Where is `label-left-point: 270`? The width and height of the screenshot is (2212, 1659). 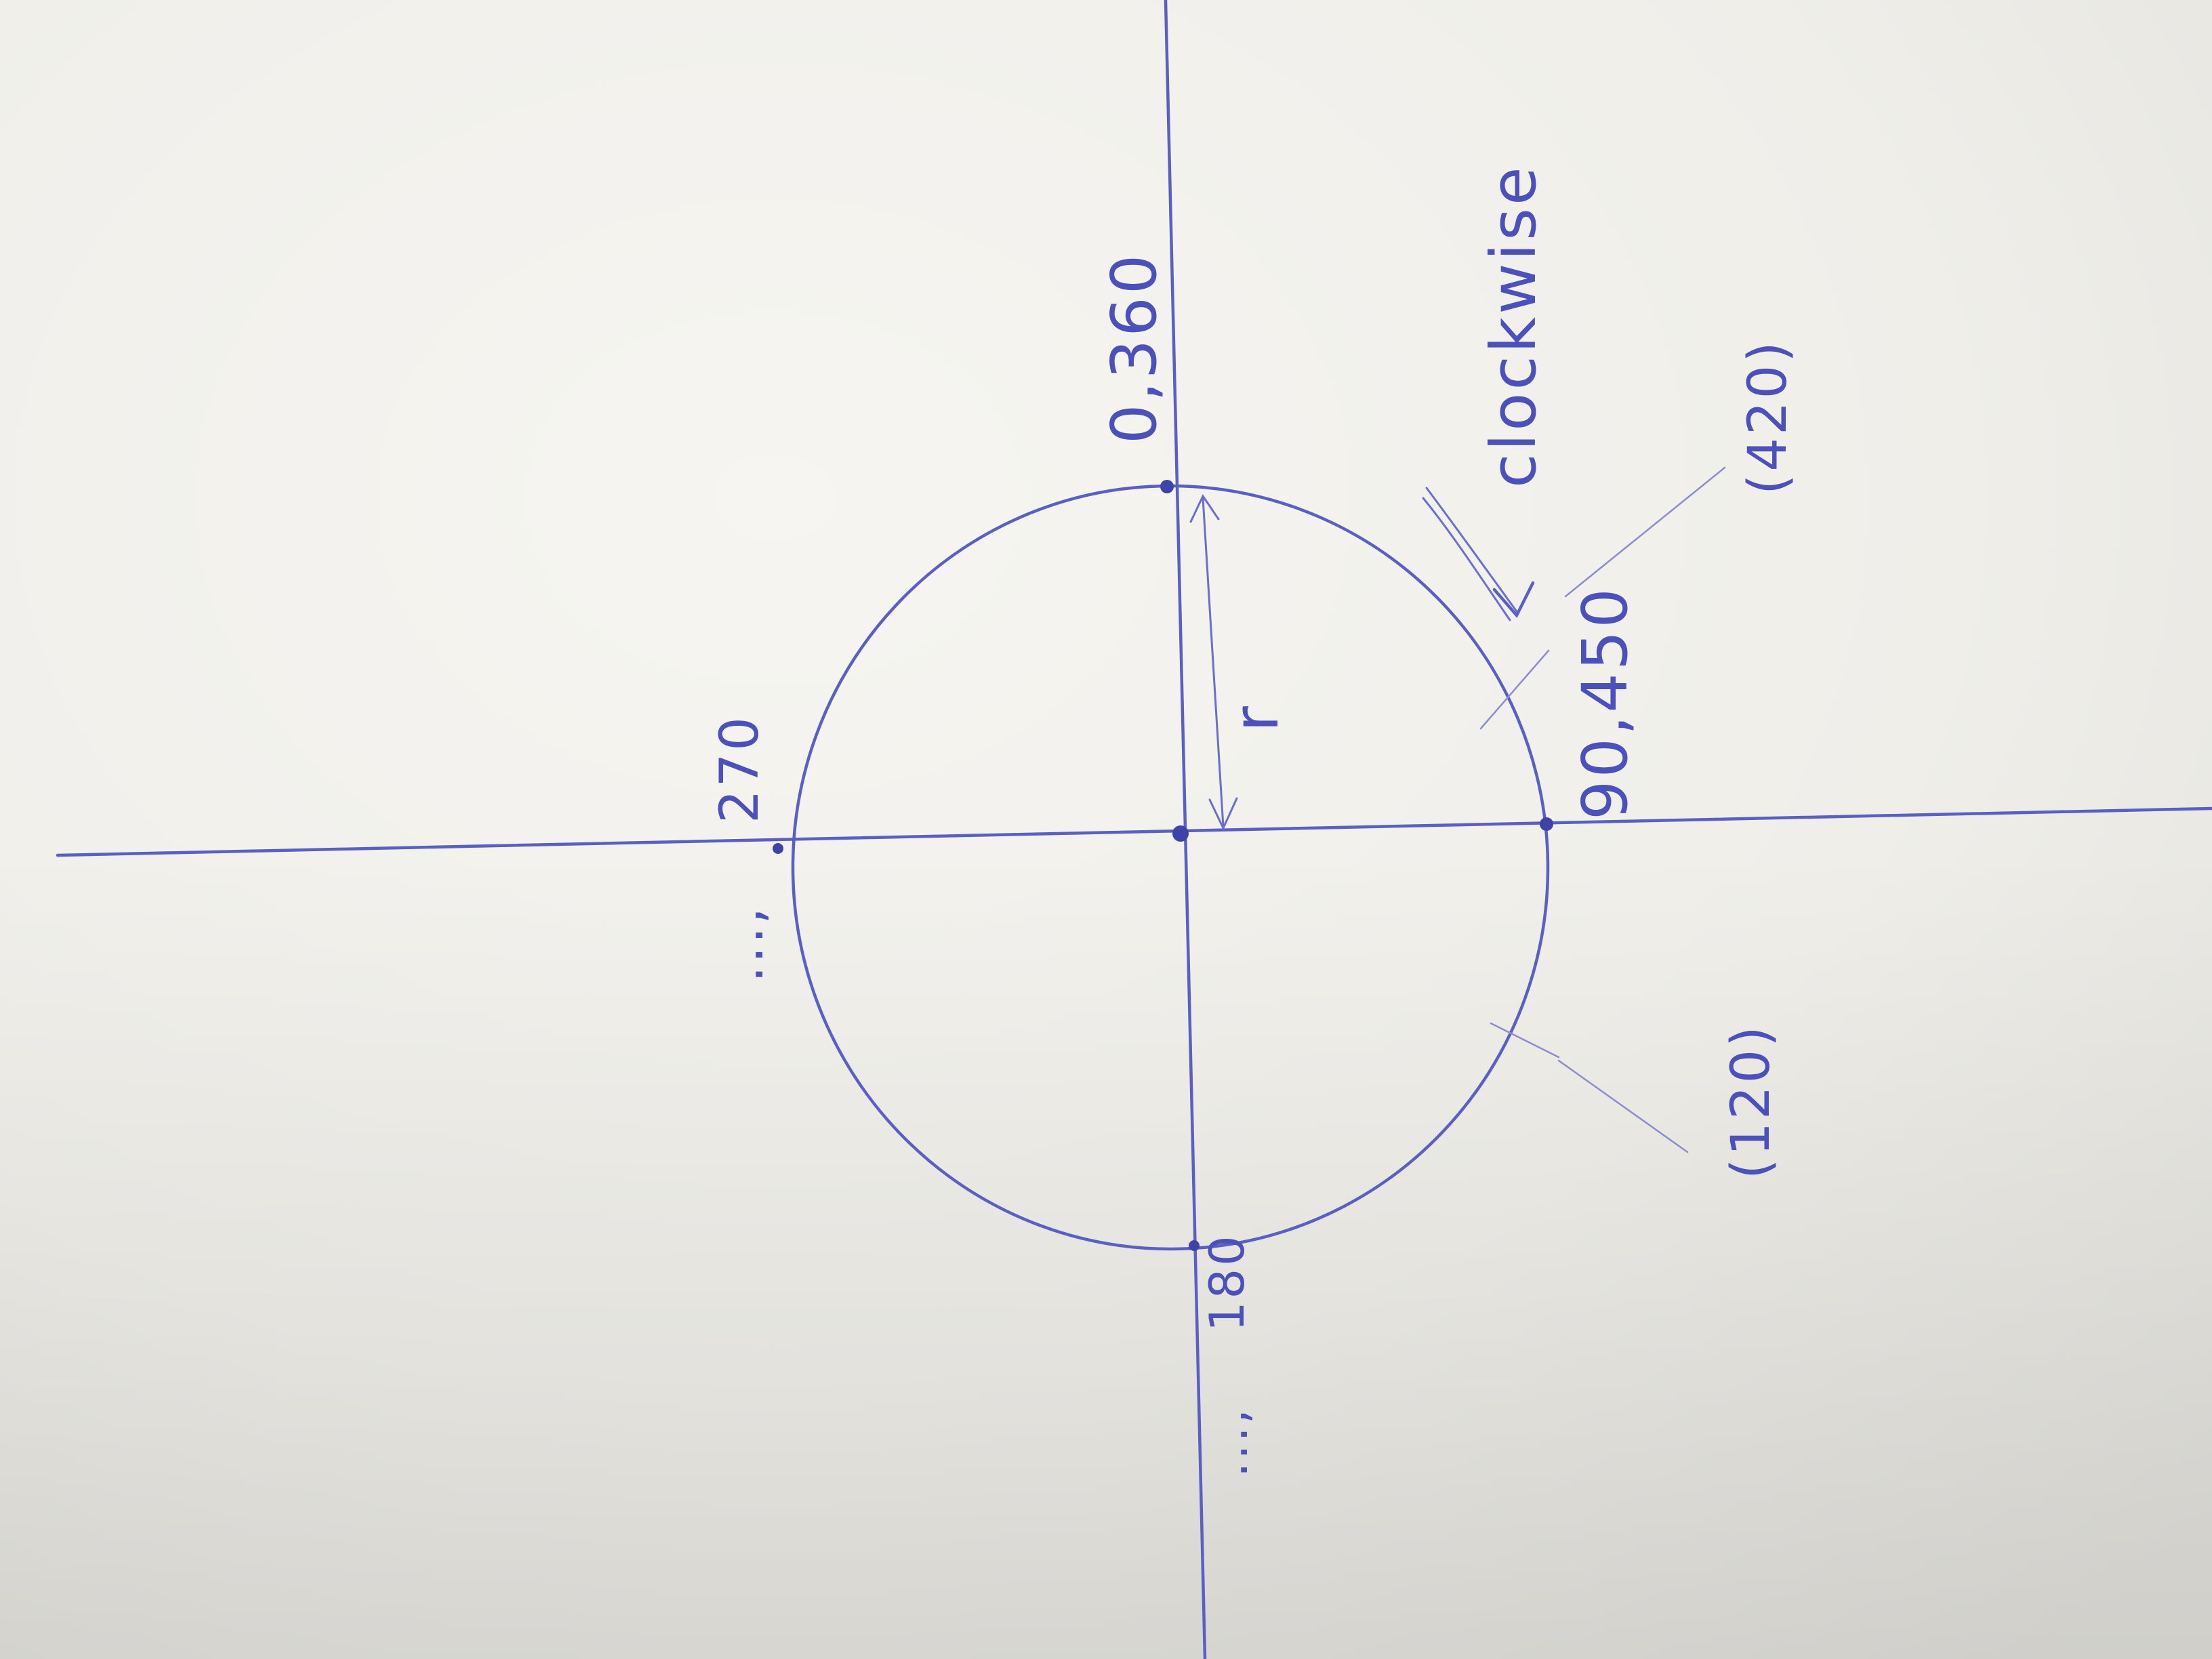
label-left-point: 270 is located at coordinates (740, 768).